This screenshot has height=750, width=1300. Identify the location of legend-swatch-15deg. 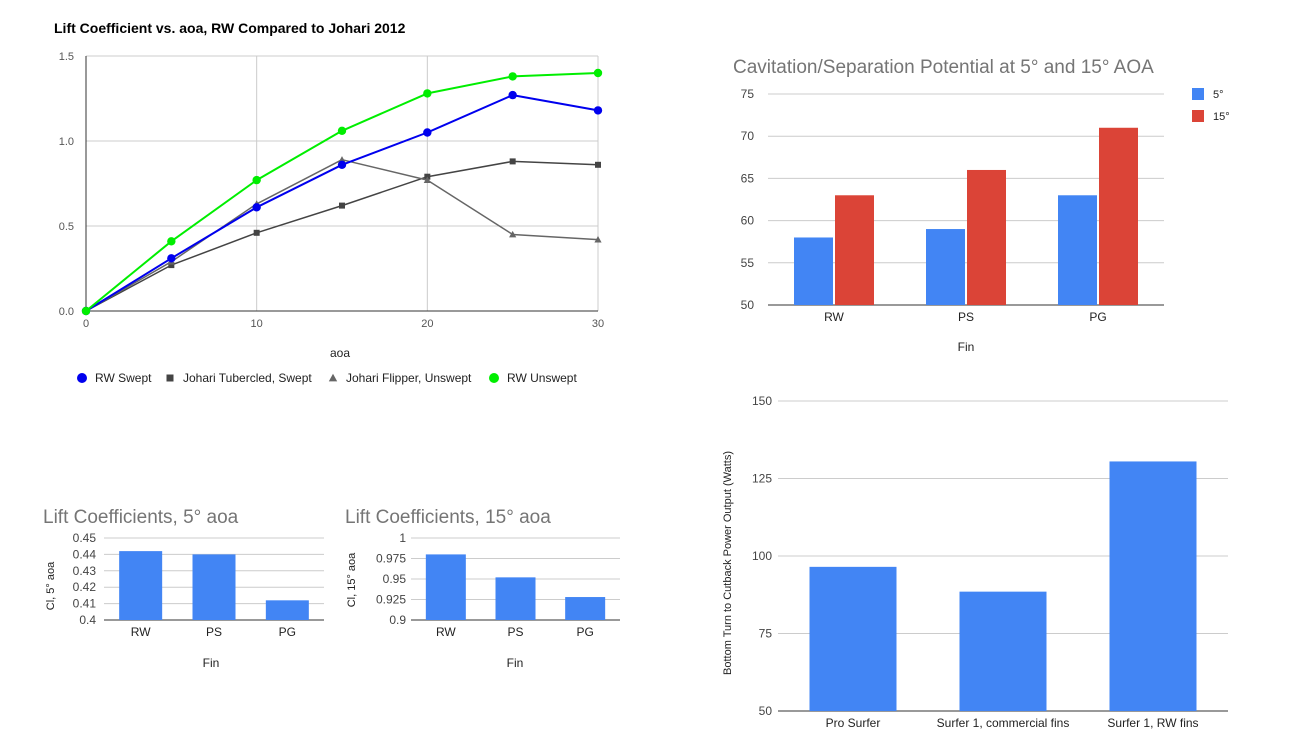
(1198, 116).